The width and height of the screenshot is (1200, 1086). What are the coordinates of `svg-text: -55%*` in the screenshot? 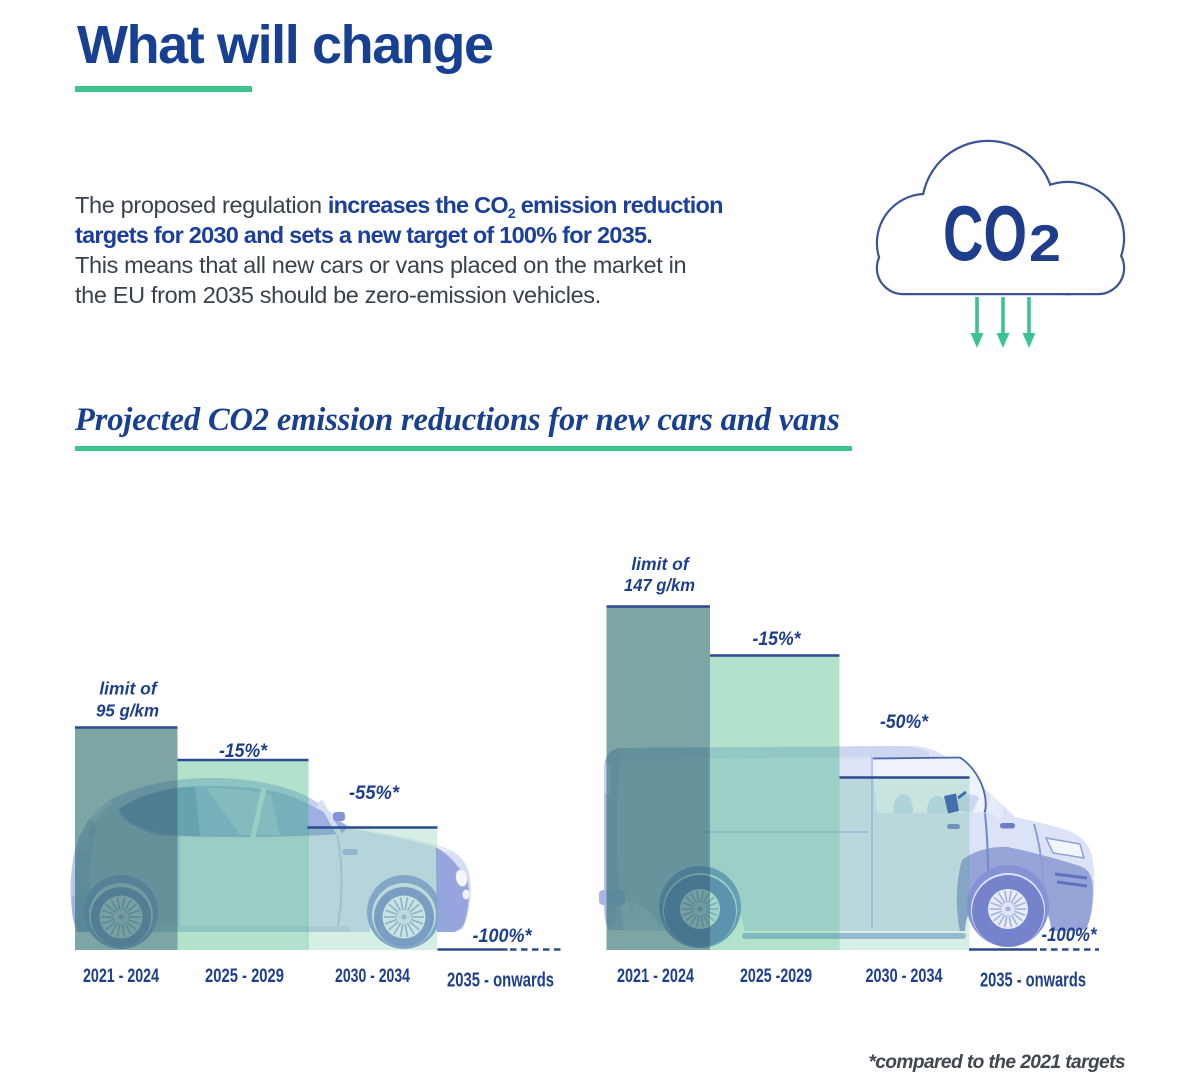 It's located at (375, 793).